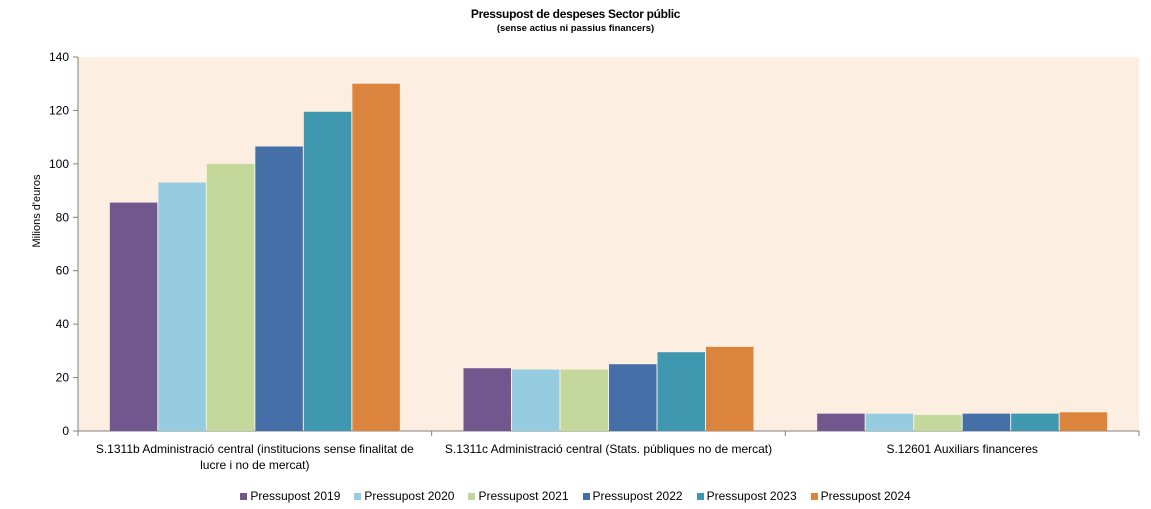  Describe the element at coordinates (59, 110) in the screenshot. I see `y-tick-label: 120` at that location.